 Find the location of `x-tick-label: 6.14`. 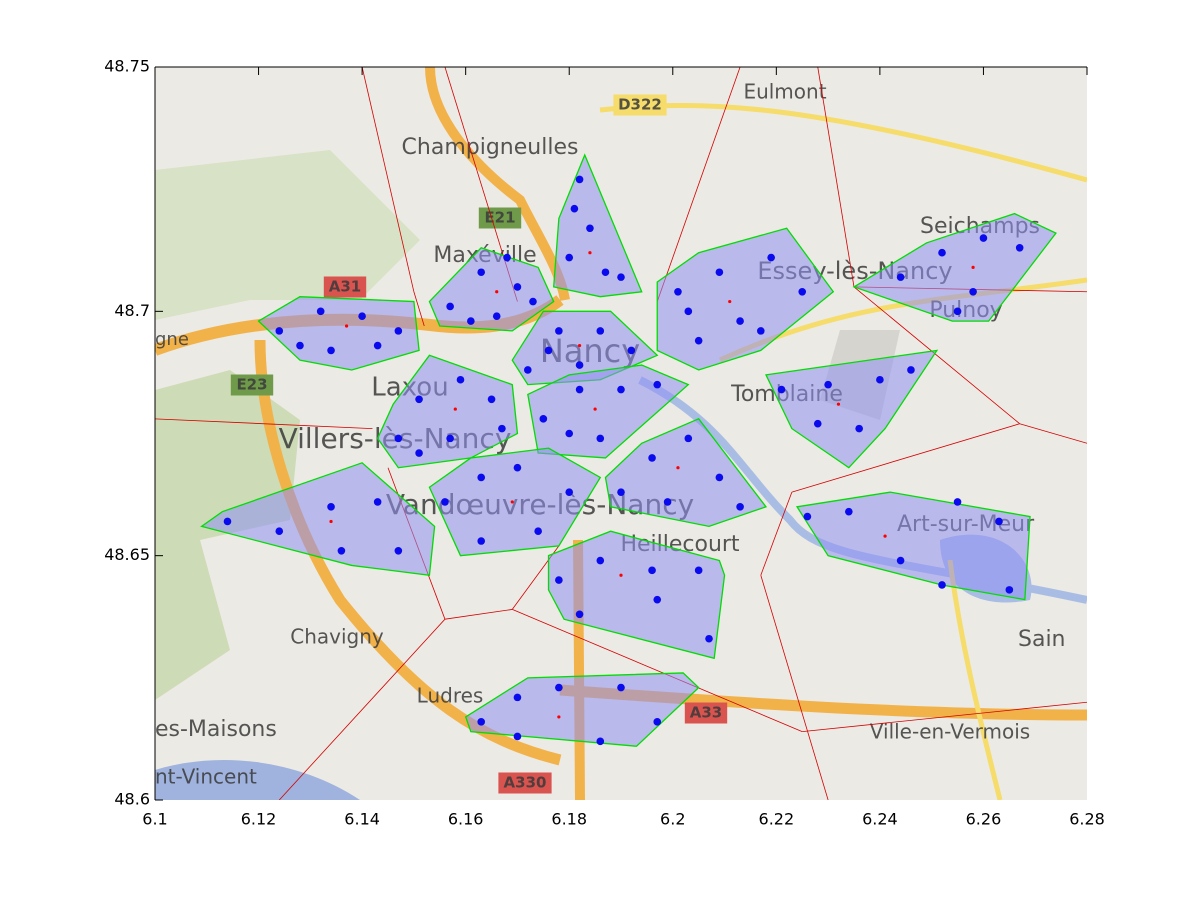

x-tick-label: 6.14 is located at coordinates (362, 819).